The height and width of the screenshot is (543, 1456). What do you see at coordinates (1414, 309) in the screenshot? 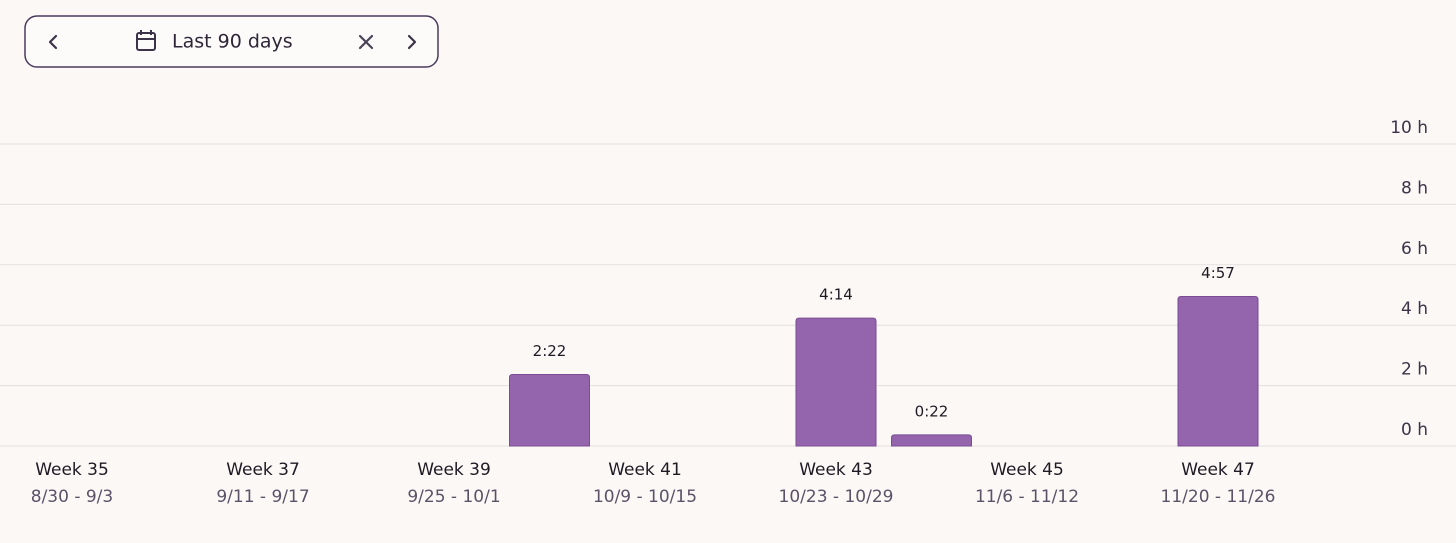
I see `y-tick-label: 4 h` at bounding box center [1414, 309].